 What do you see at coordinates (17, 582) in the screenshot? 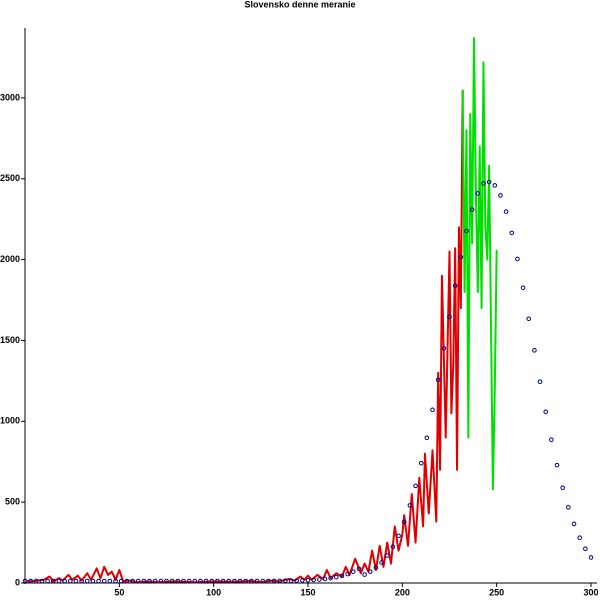
I see `y-tick-label: 0` at bounding box center [17, 582].